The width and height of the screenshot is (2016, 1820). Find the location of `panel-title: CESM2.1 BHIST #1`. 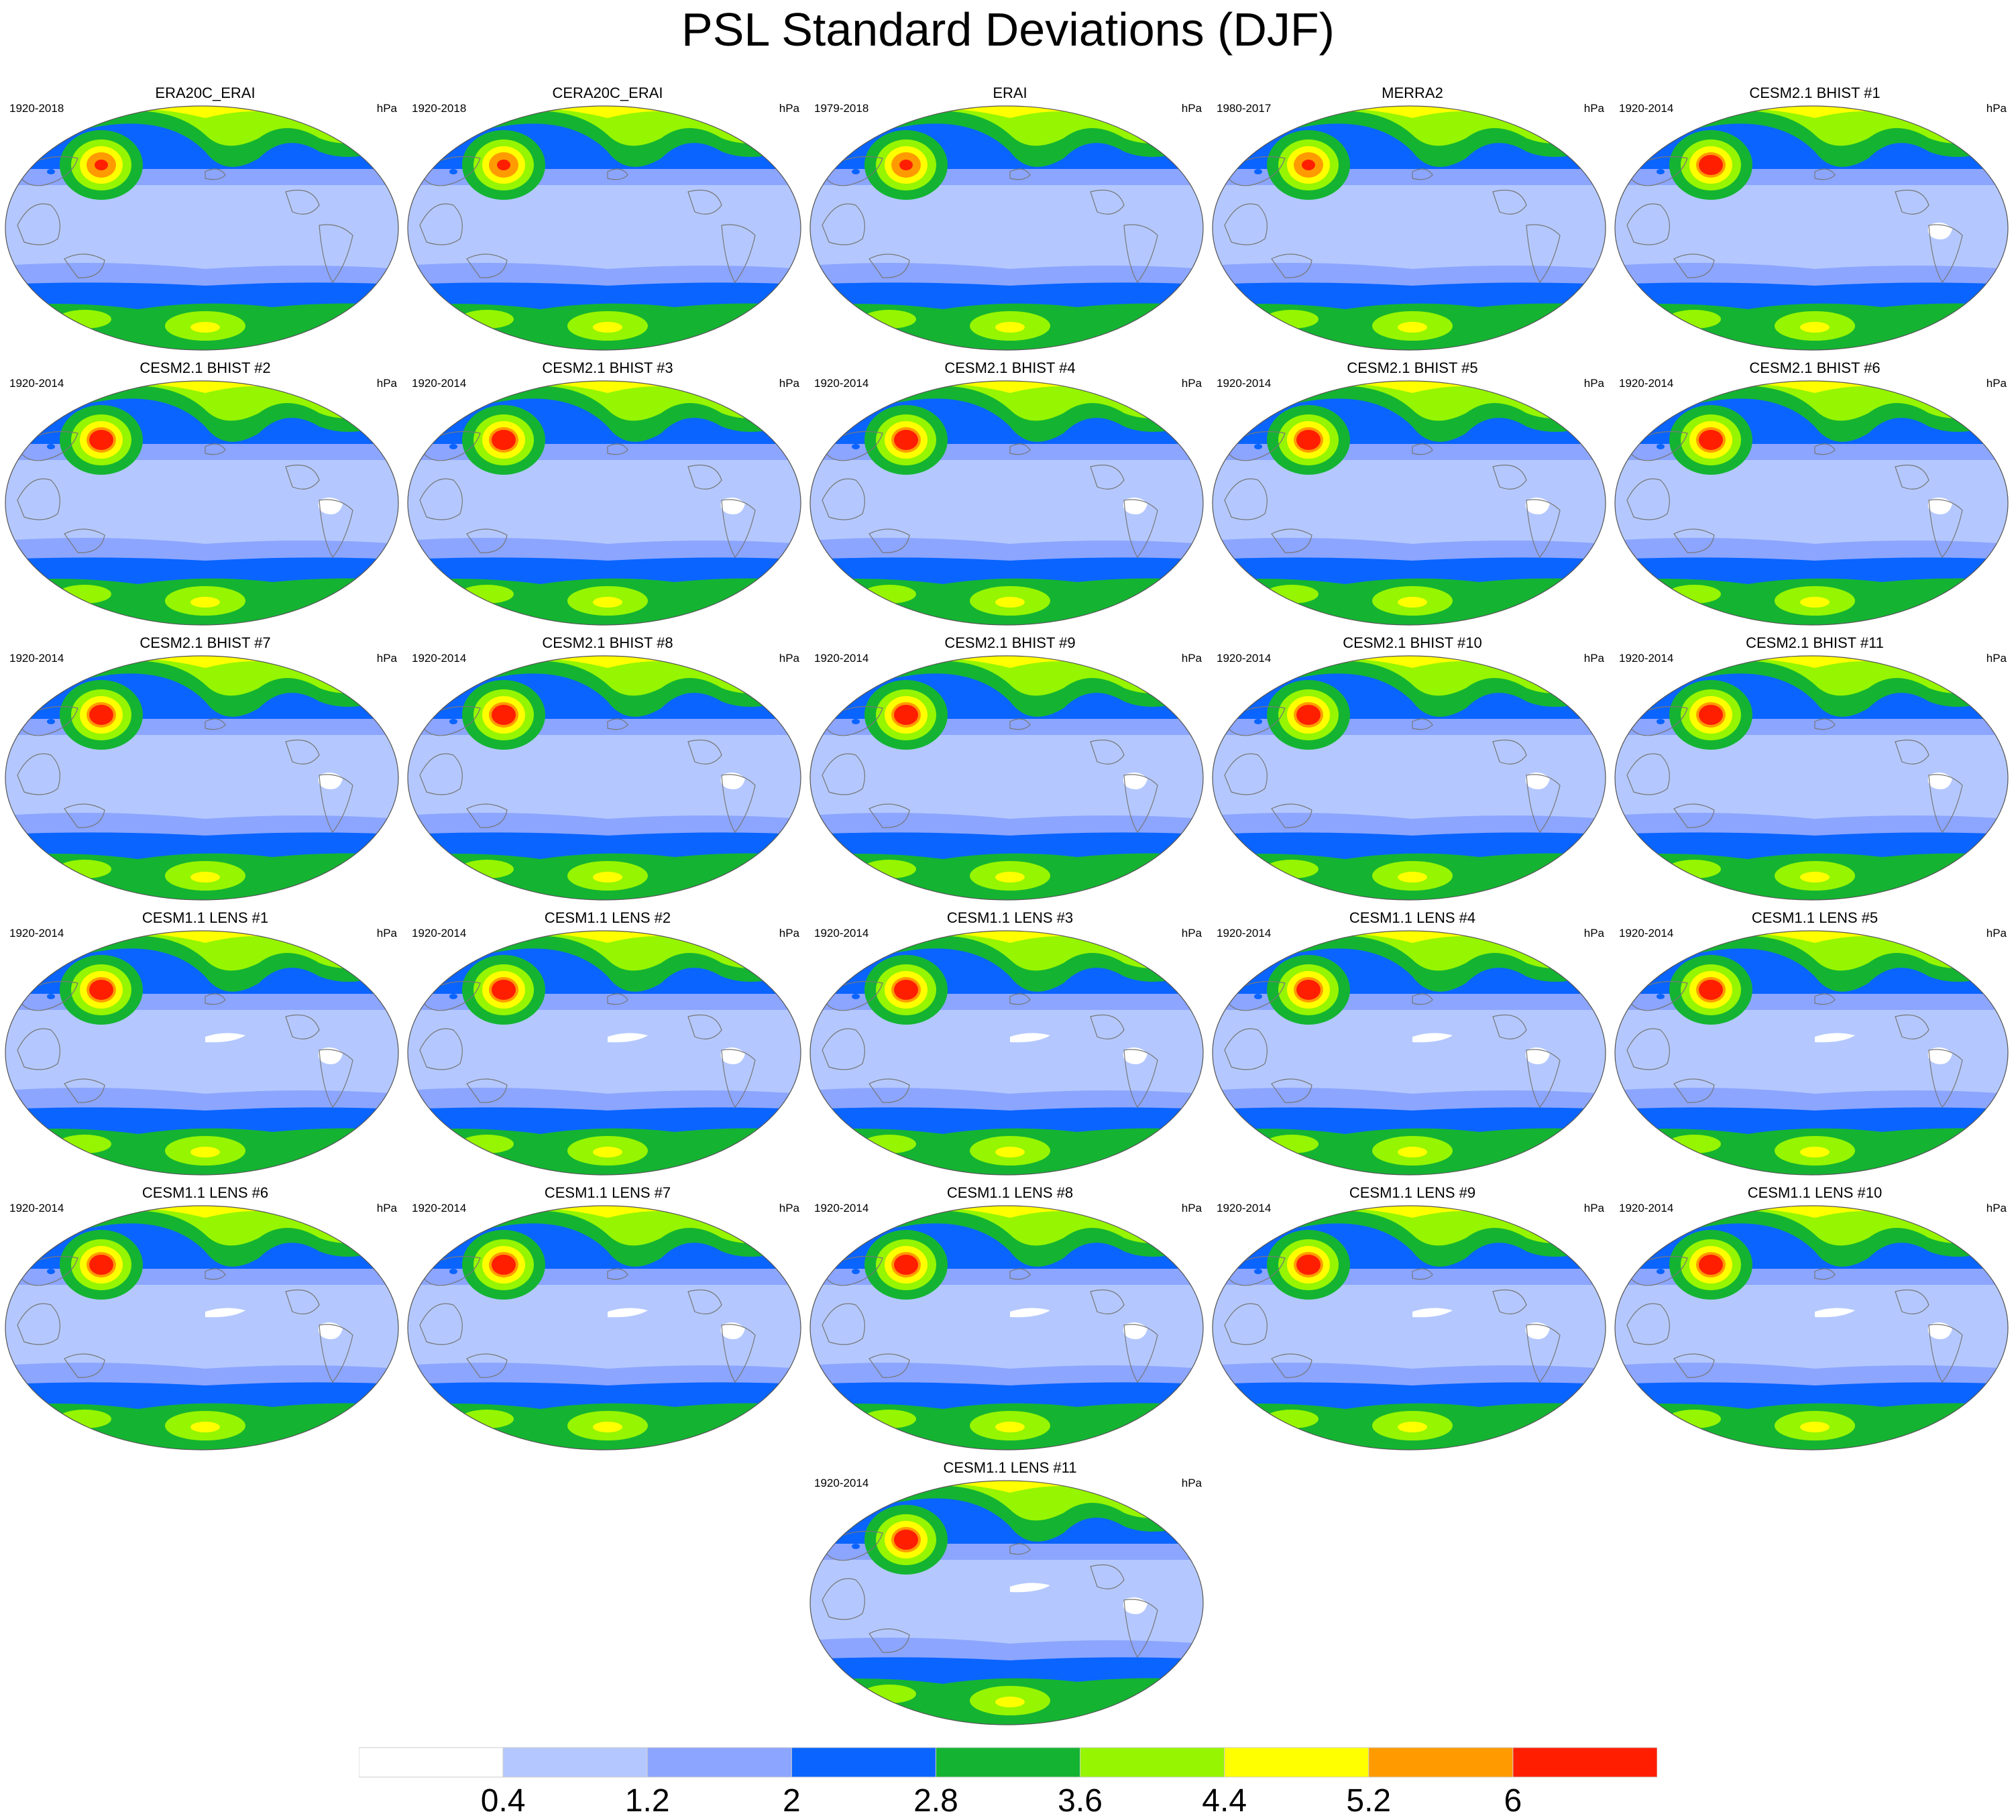

panel-title: CESM2.1 BHIST #1 is located at coordinates (1815, 92).